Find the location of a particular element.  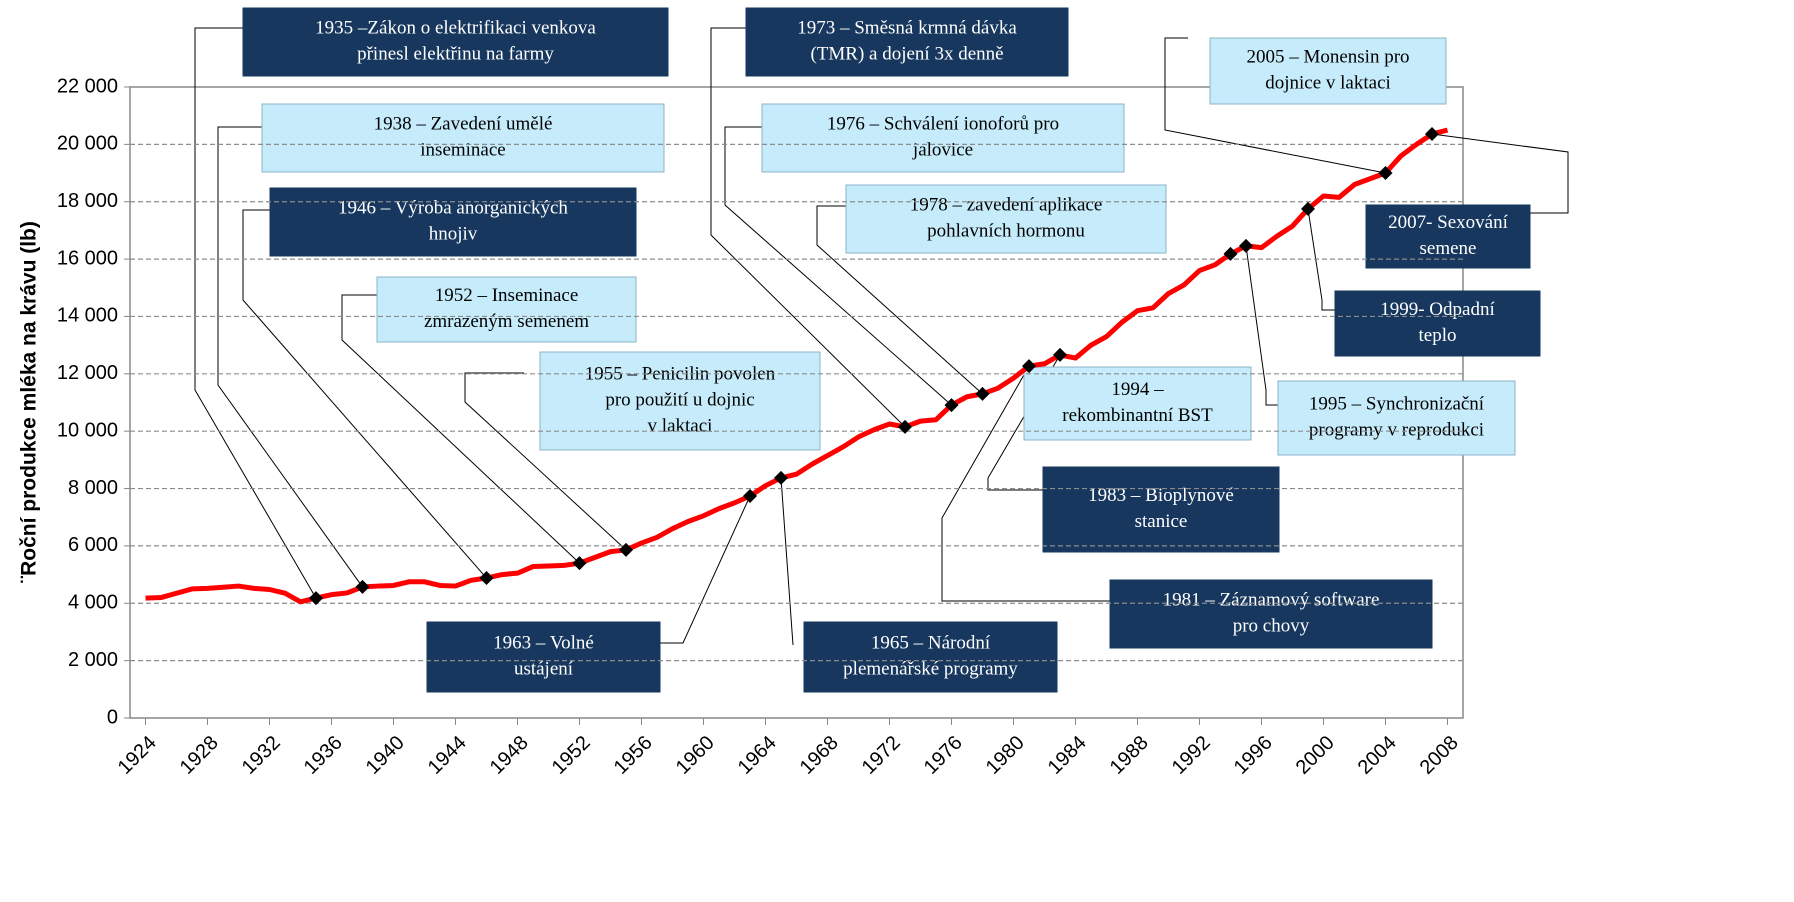

annotation-text: pro chovy is located at coordinates (1271, 625).